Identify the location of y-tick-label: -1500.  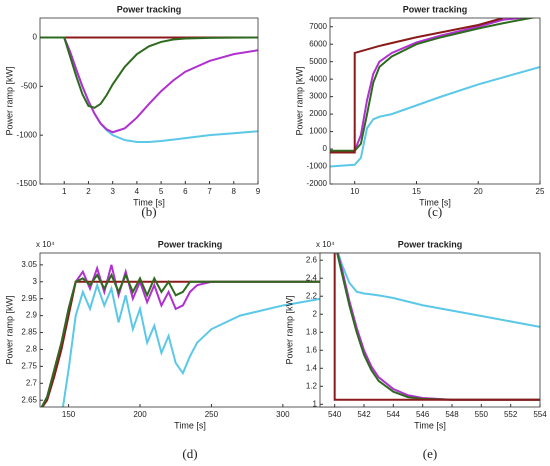
(27, 183).